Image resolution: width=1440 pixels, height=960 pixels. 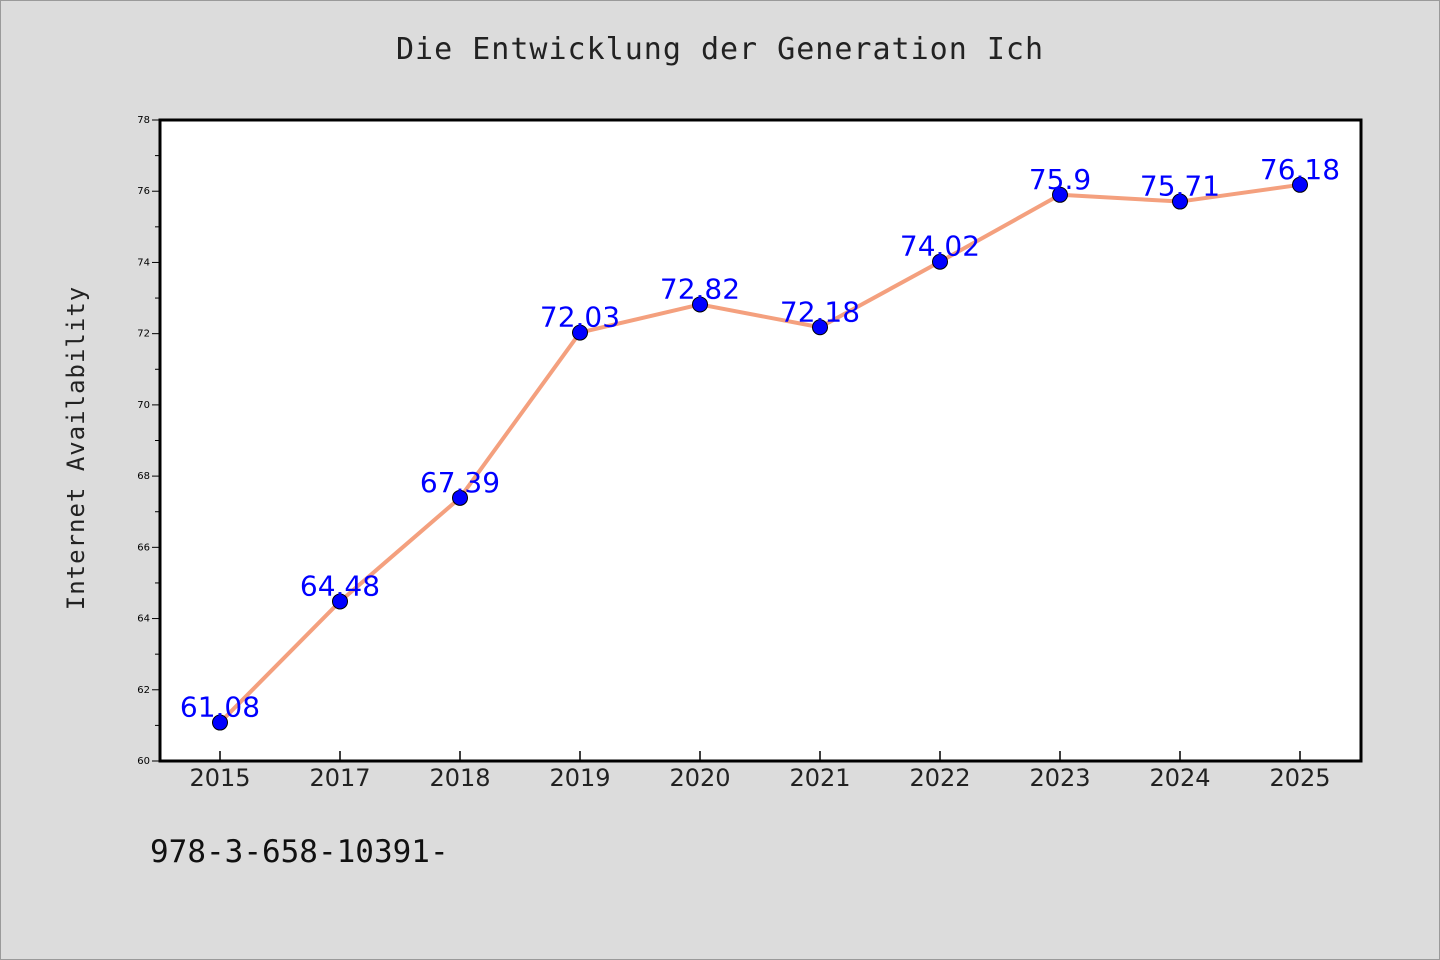 What do you see at coordinates (1300, 169) in the screenshot?
I see `data-label: 76.18` at bounding box center [1300, 169].